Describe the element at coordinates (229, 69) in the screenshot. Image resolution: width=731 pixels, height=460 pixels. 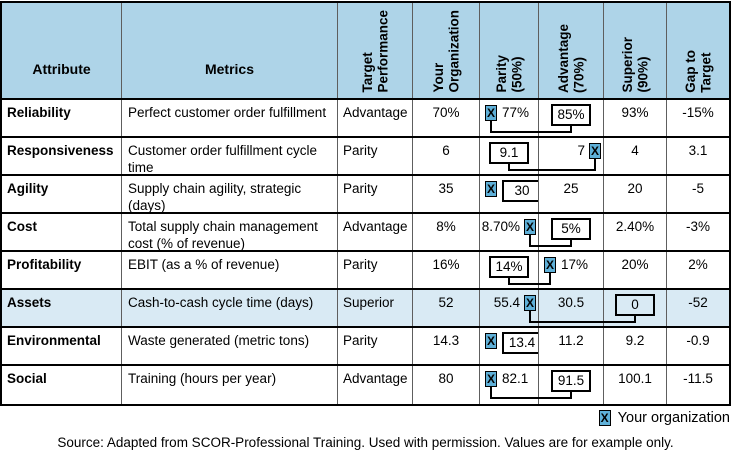
I see `column-header-label: Metrics` at that location.